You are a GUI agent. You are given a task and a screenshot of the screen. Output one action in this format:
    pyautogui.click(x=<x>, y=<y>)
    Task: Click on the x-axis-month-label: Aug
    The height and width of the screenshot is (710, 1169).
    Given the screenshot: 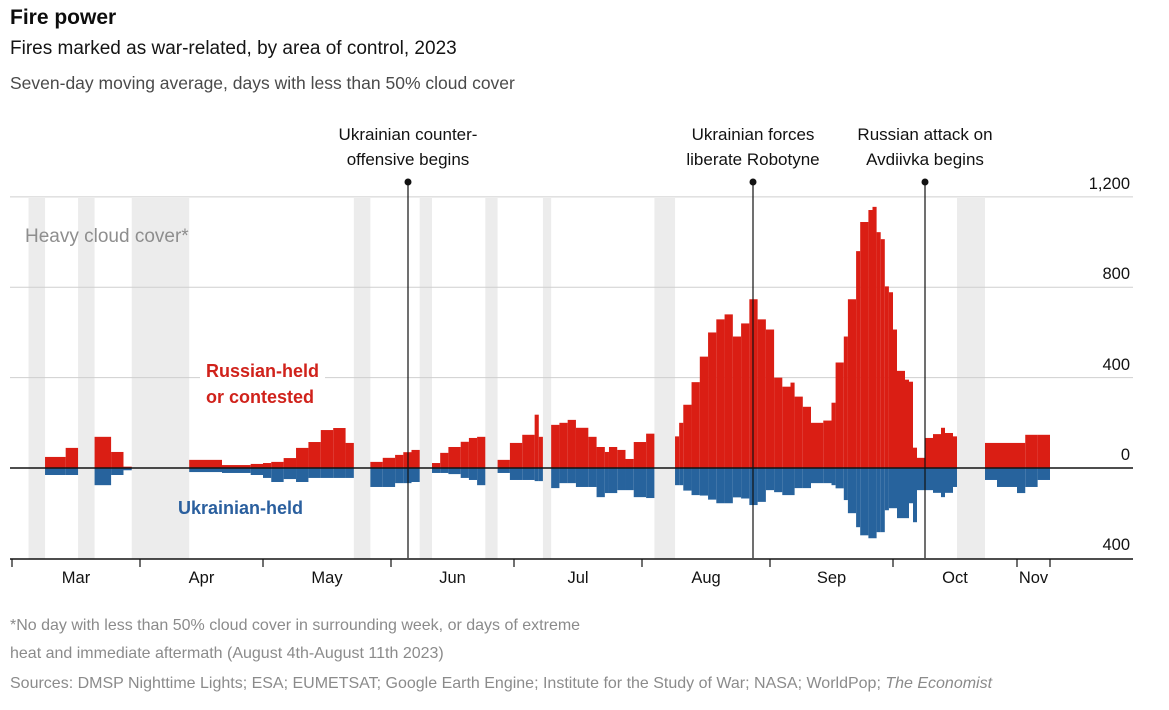 What is the action you would take?
    pyautogui.click(x=706, y=578)
    